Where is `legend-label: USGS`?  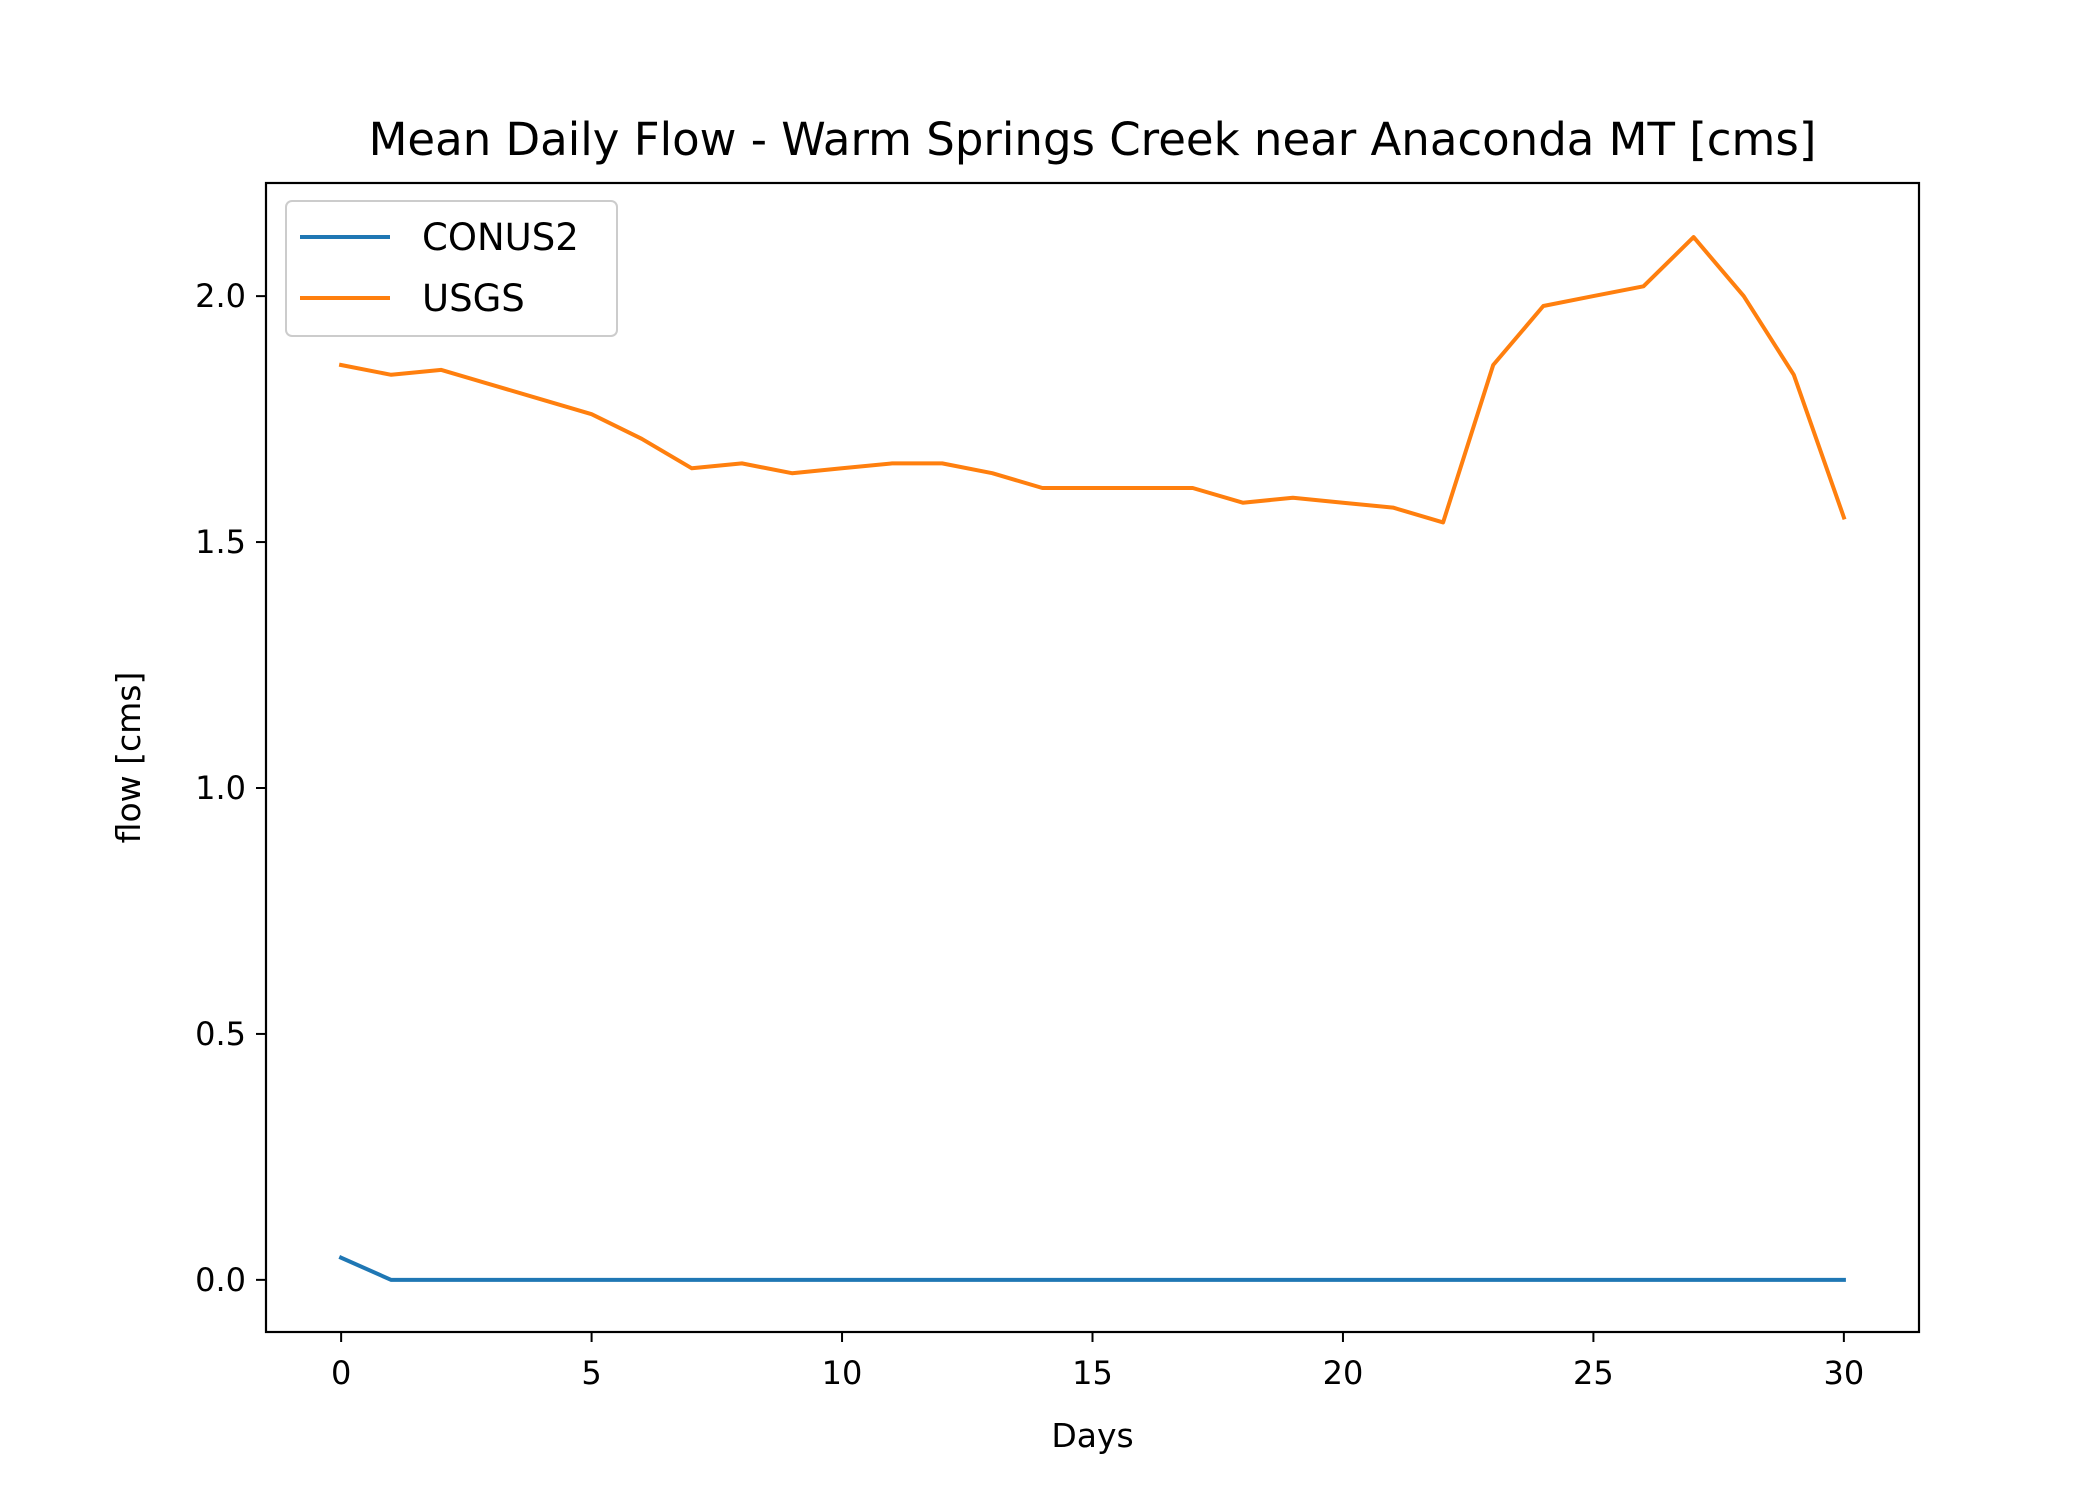 legend-label: USGS is located at coordinates (473, 298).